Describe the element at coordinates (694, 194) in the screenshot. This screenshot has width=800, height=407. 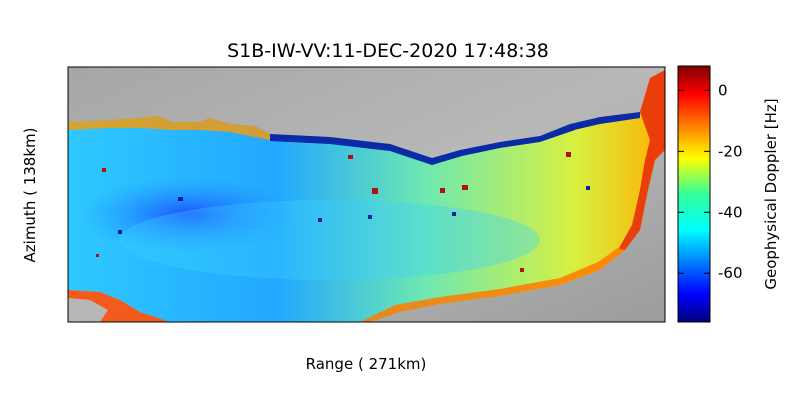
I see `colorbar-gradient` at that location.